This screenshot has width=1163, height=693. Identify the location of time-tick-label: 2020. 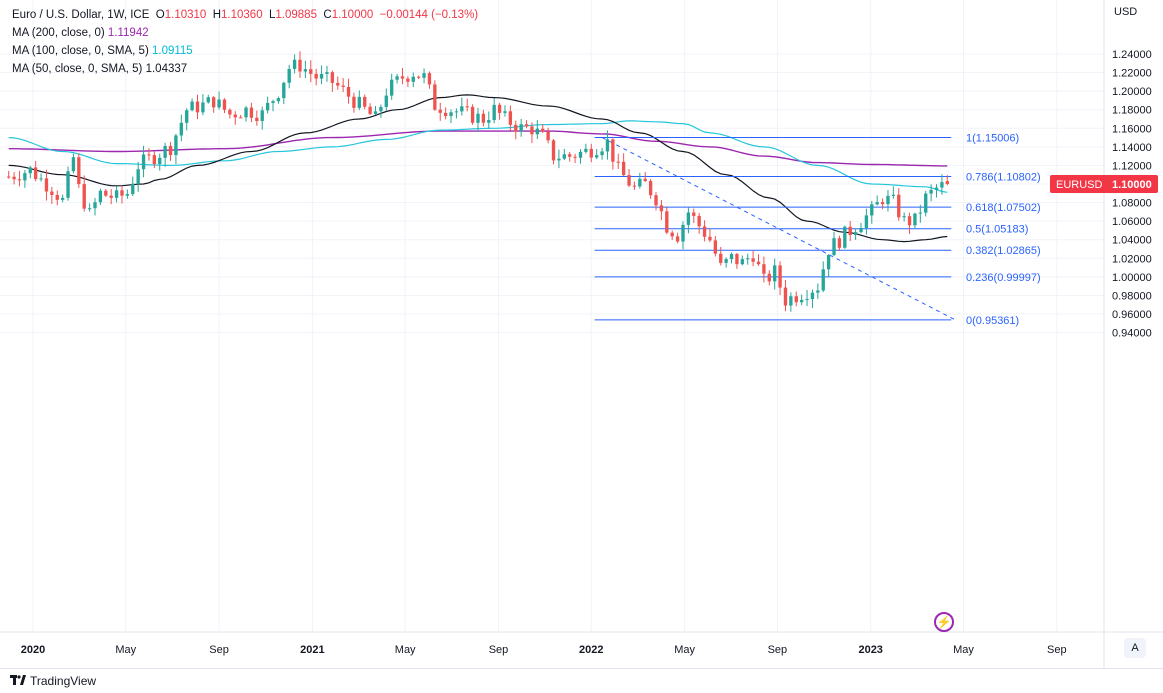
(33, 650).